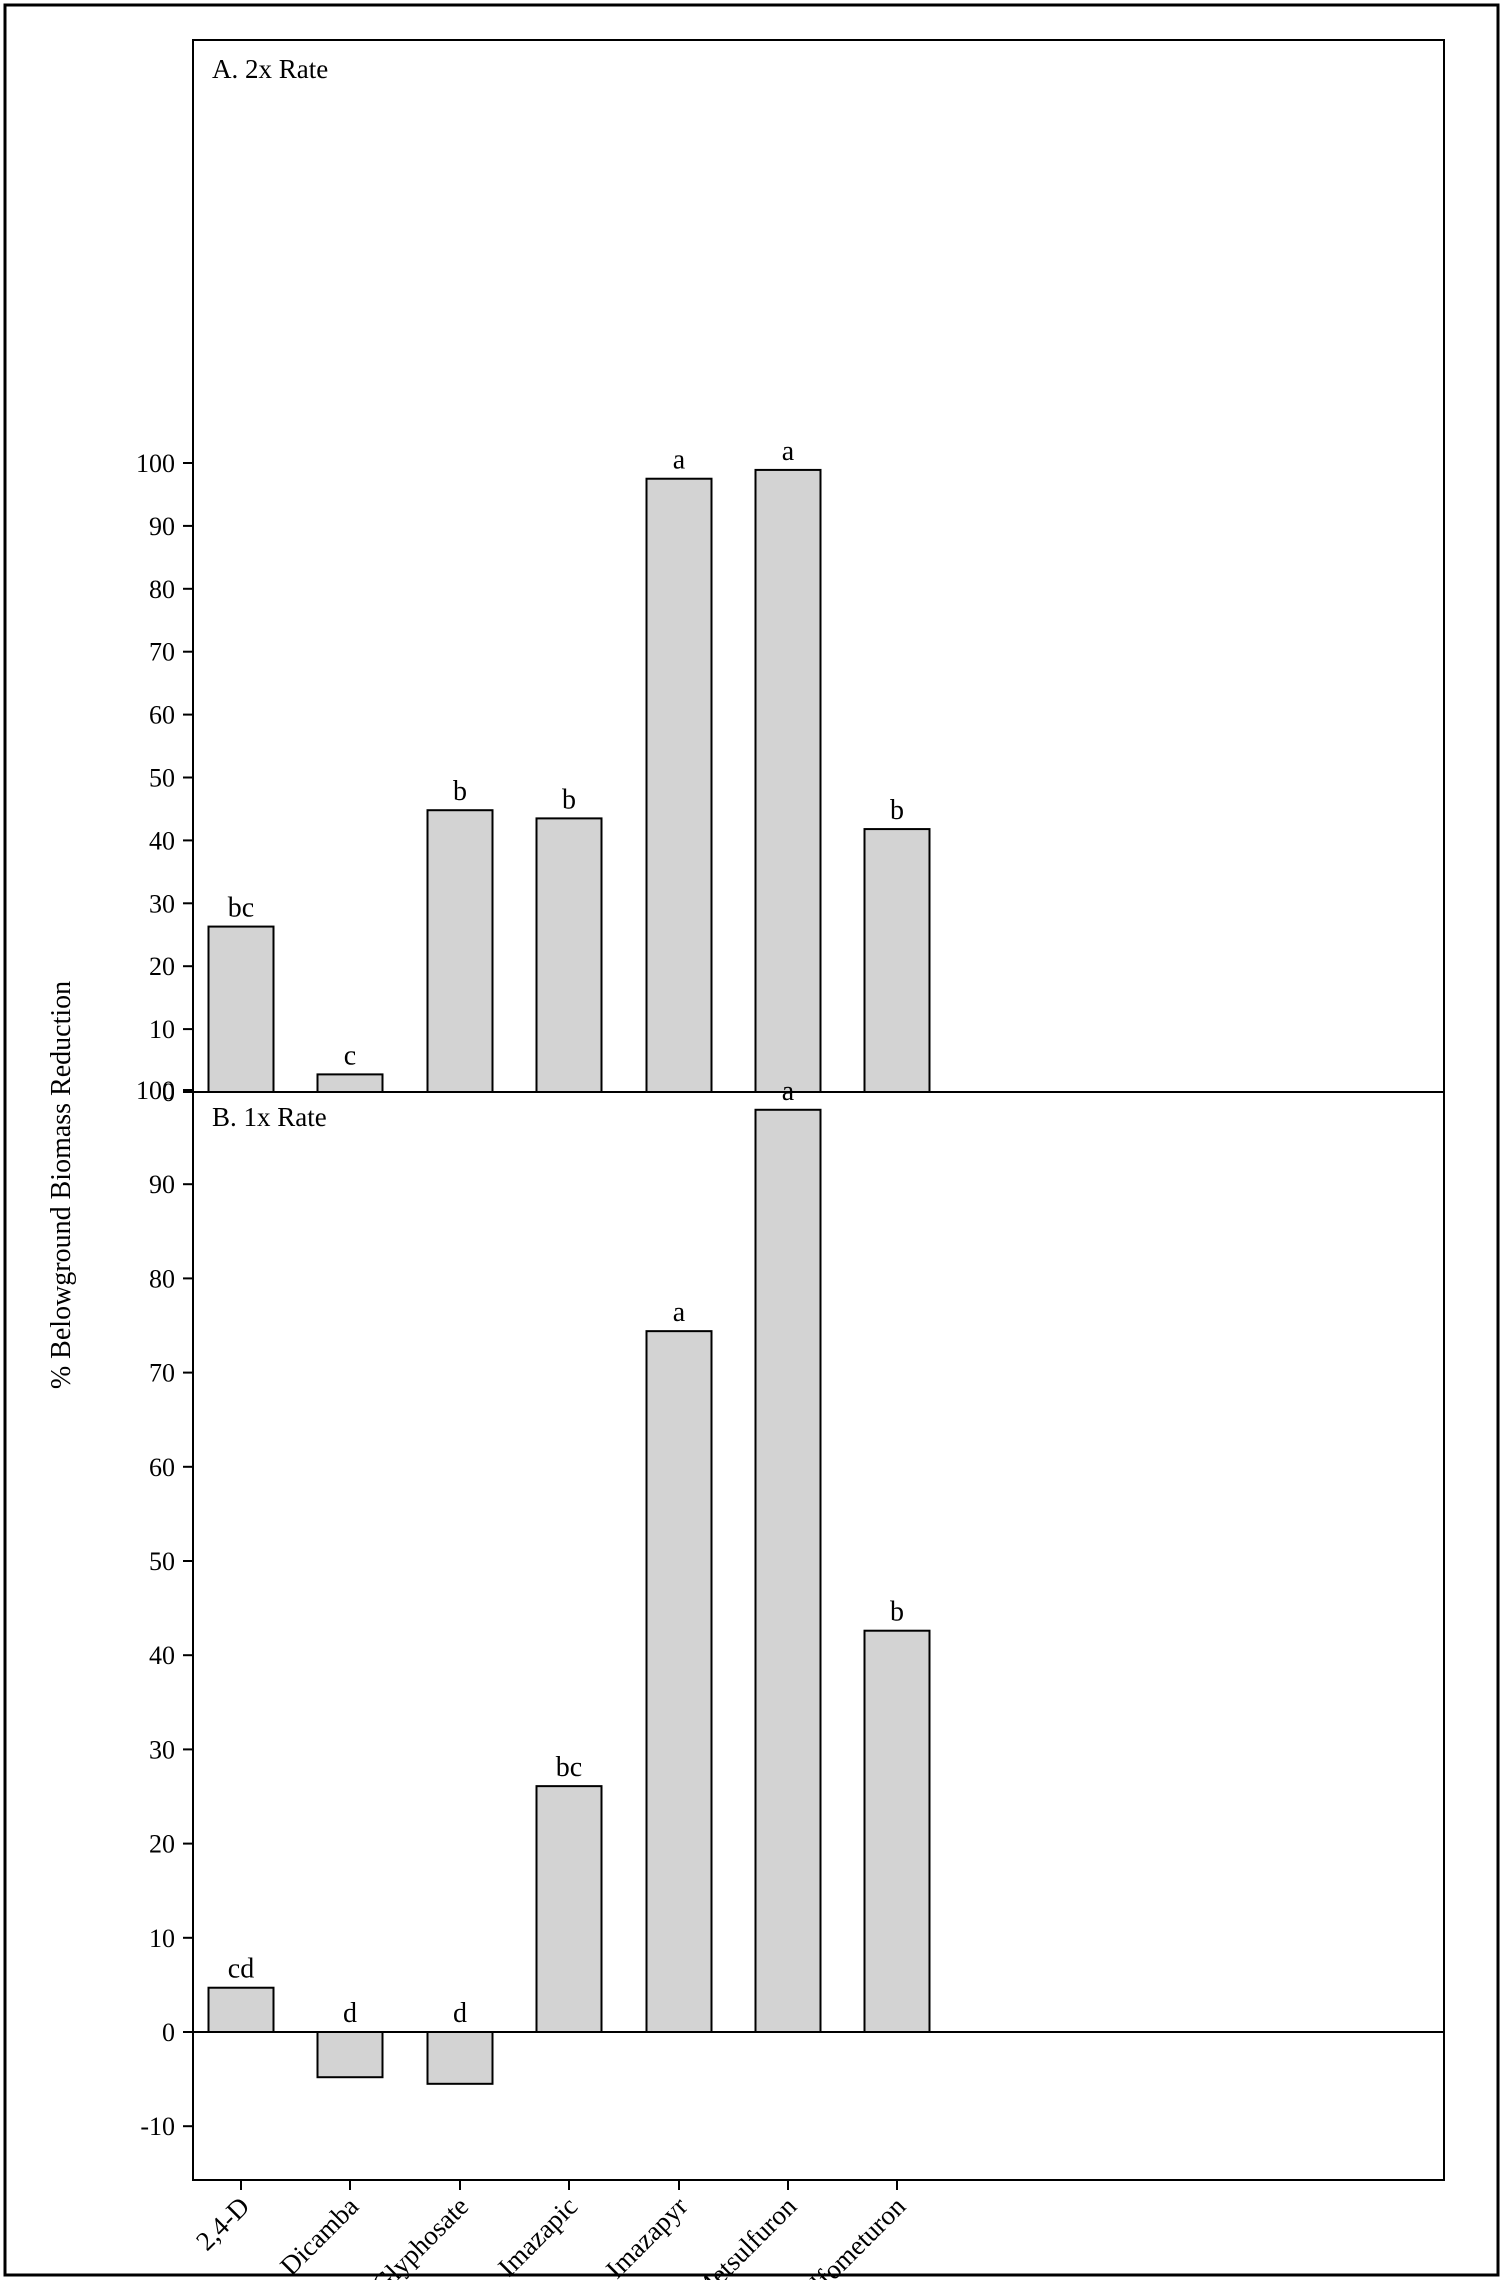  What do you see at coordinates (162, 1561) in the screenshot?
I see `y-tick-label-1x-rate: 50` at bounding box center [162, 1561].